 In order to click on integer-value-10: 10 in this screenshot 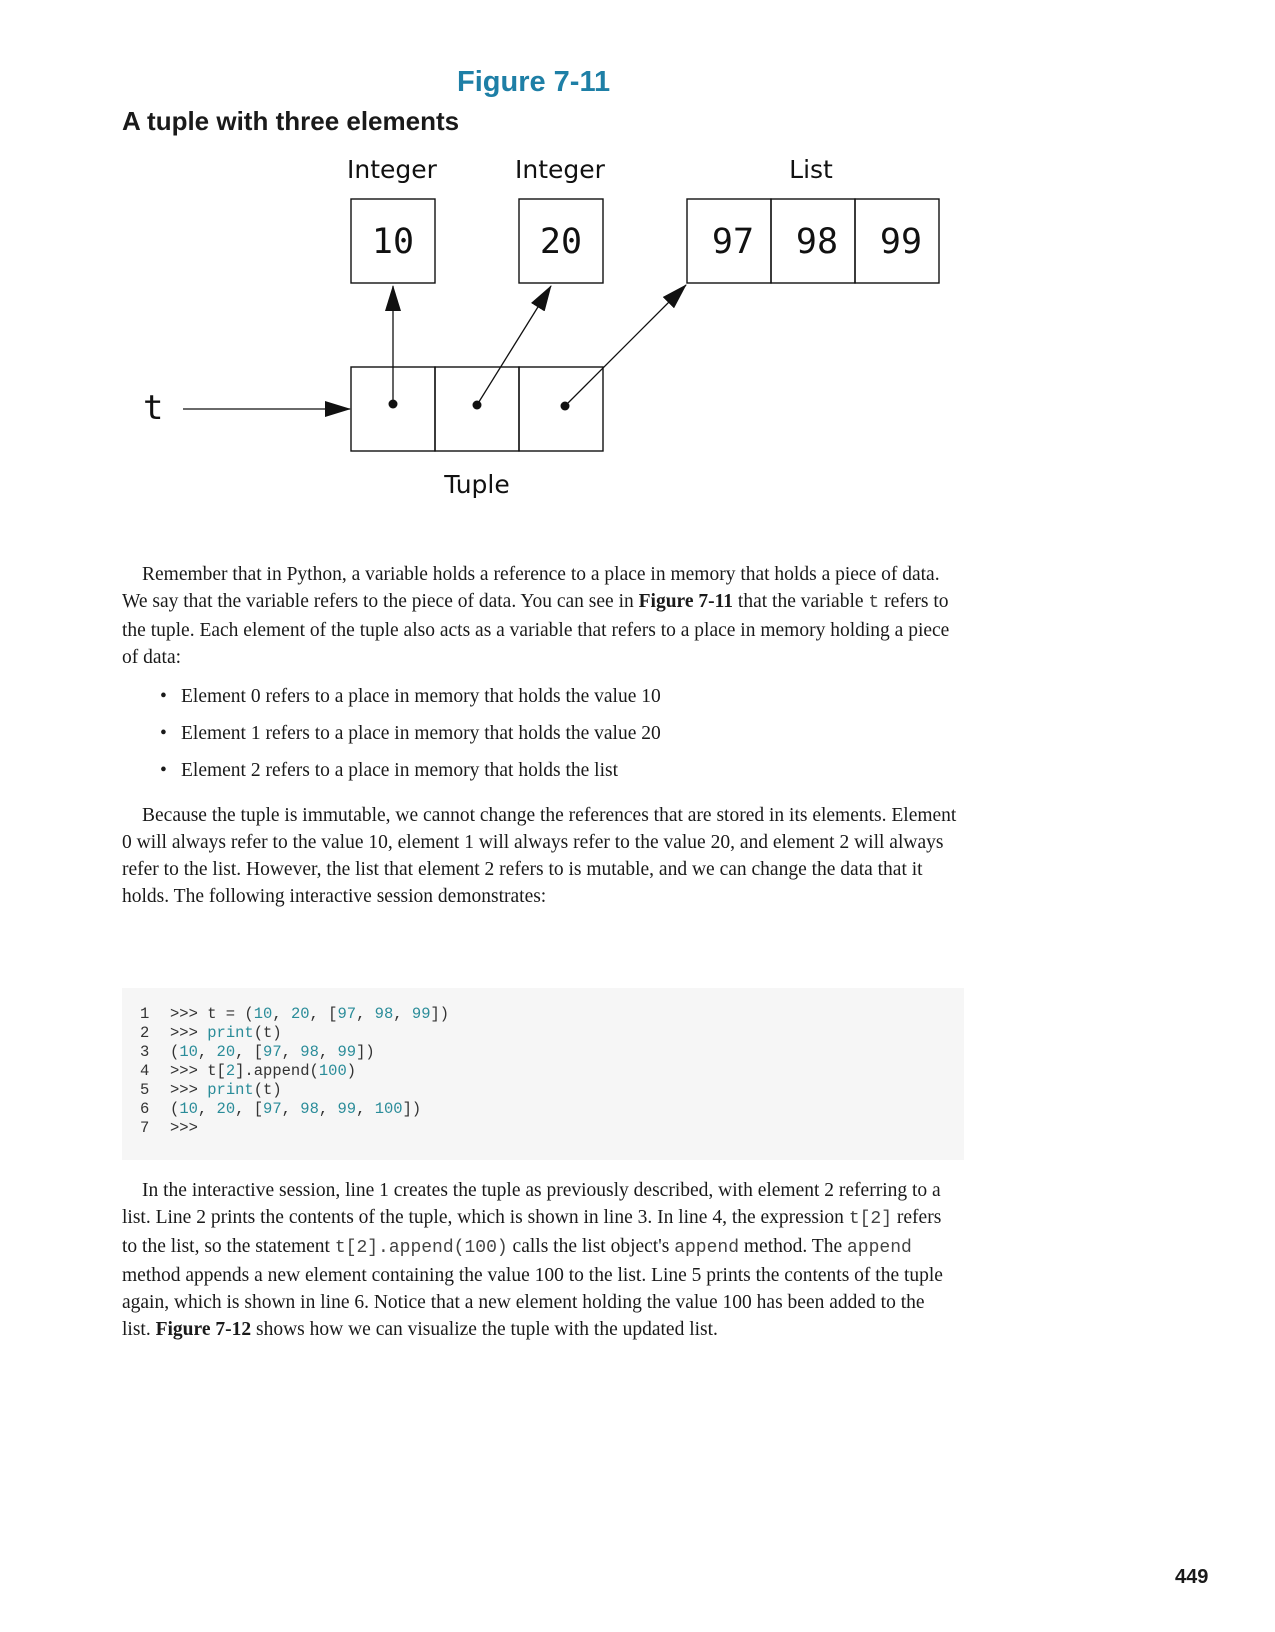, I will do `click(393, 242)`.